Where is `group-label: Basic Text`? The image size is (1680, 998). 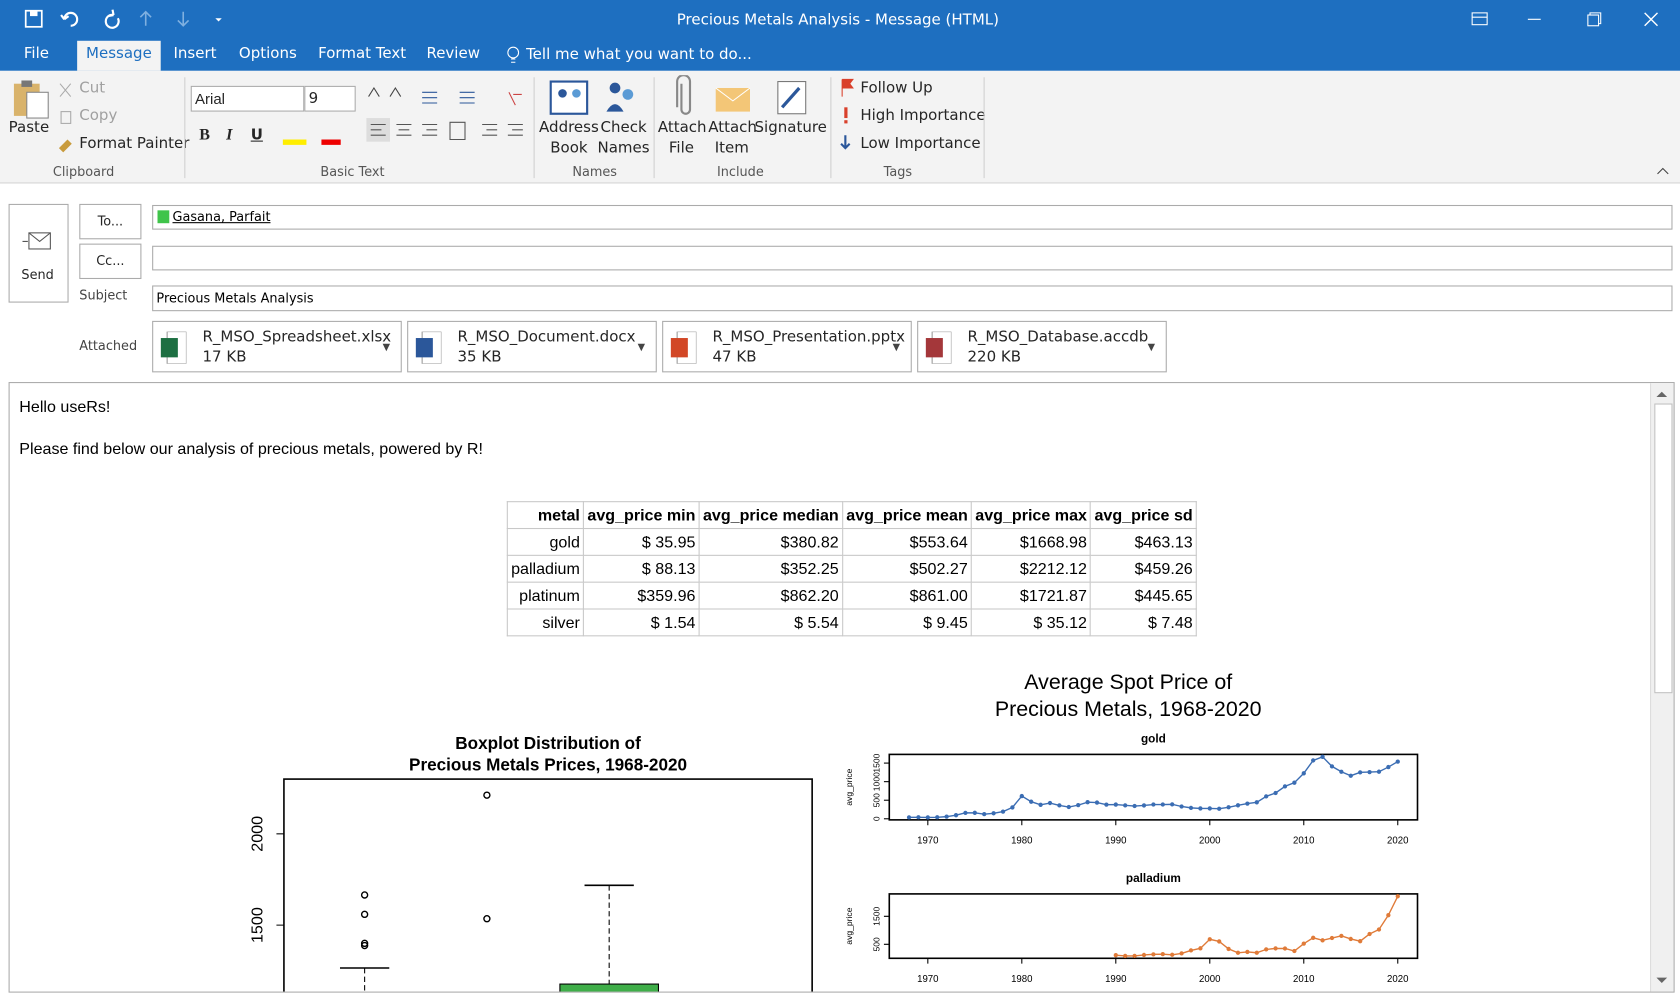
group-label: Basic Text is located at coordinates (352, 172).